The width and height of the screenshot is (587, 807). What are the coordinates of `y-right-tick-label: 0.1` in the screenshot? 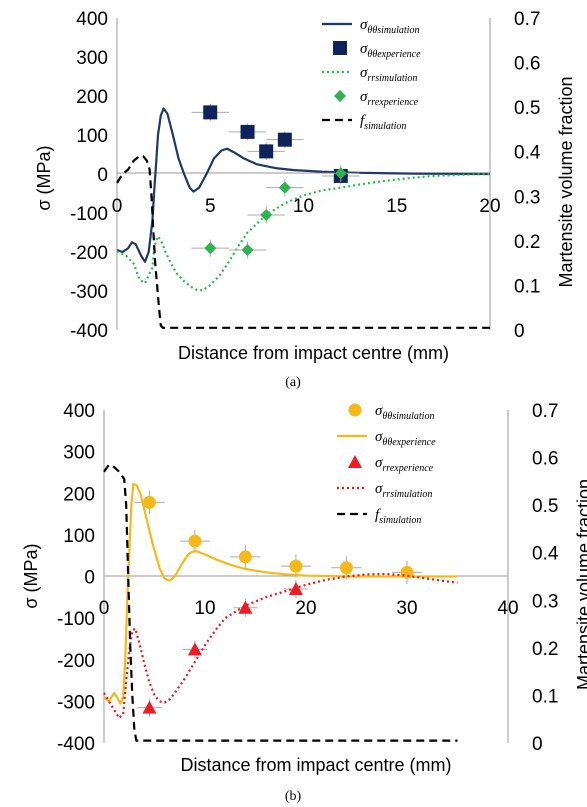 It's located at (545, 696).